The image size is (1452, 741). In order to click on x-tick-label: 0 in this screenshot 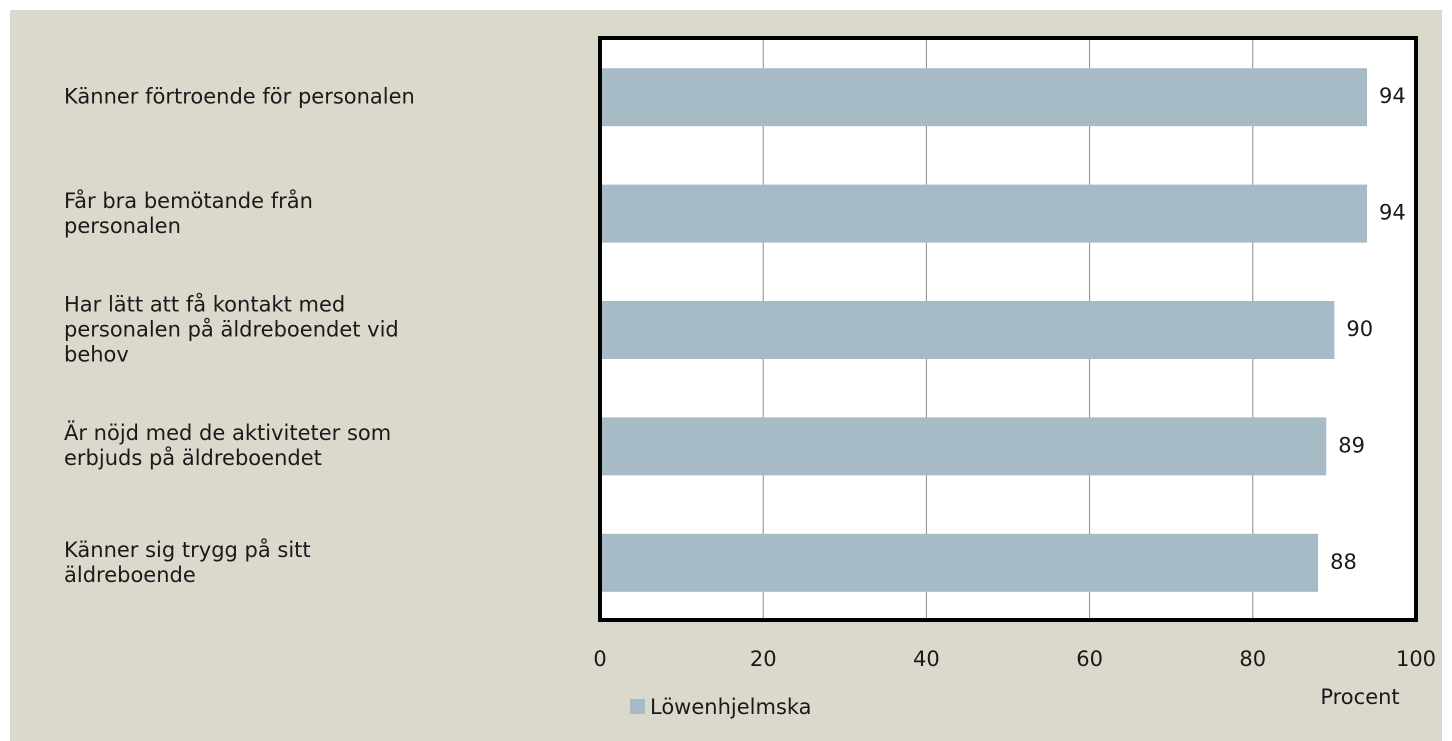, I will do `click(599, 659)`.